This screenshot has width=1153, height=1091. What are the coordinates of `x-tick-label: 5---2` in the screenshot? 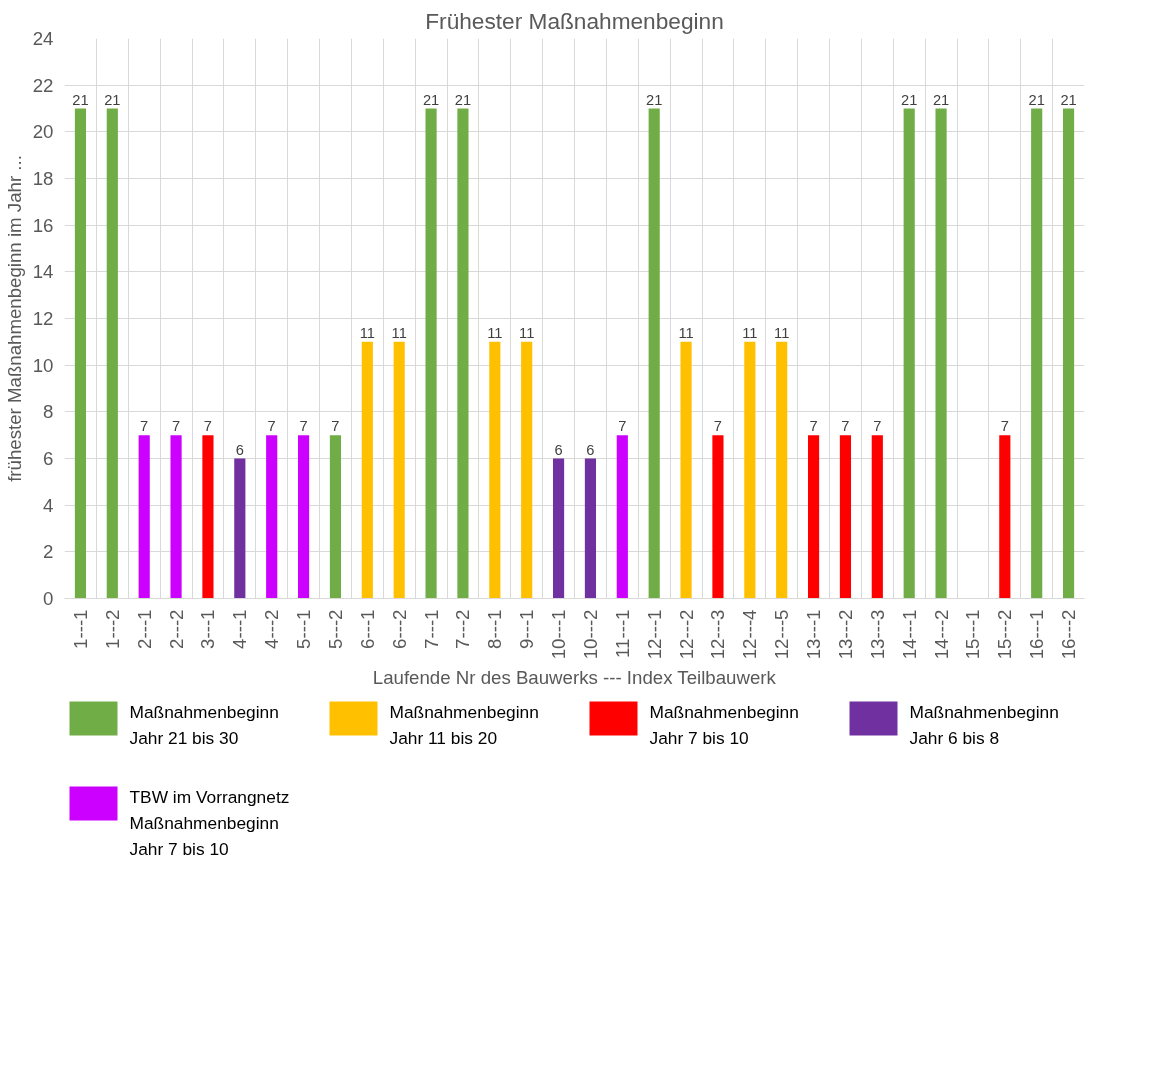 It's located at (335, 629).